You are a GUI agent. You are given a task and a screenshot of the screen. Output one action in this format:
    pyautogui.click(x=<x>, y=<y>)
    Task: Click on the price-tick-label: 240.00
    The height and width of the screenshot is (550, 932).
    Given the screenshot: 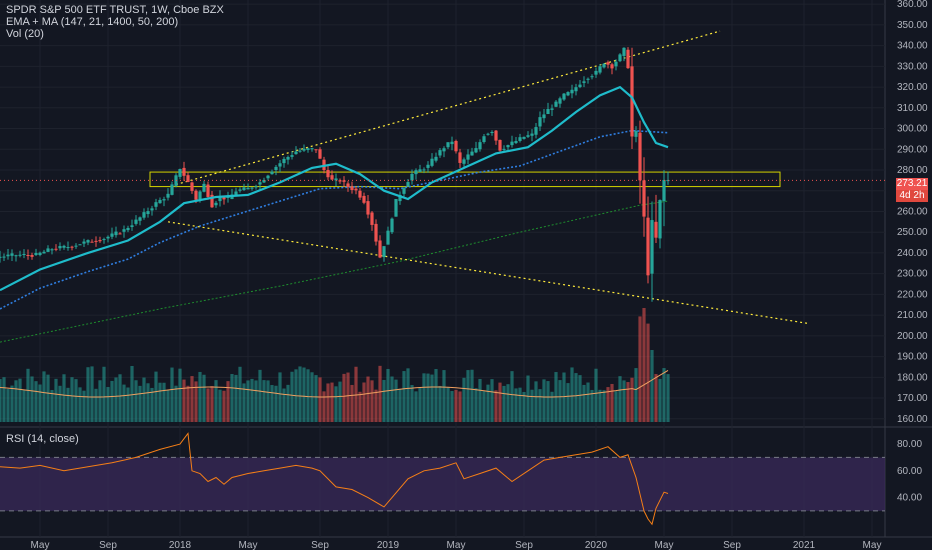 What is the action you would take?
    pyautogui.click(x=912, y=253)
    